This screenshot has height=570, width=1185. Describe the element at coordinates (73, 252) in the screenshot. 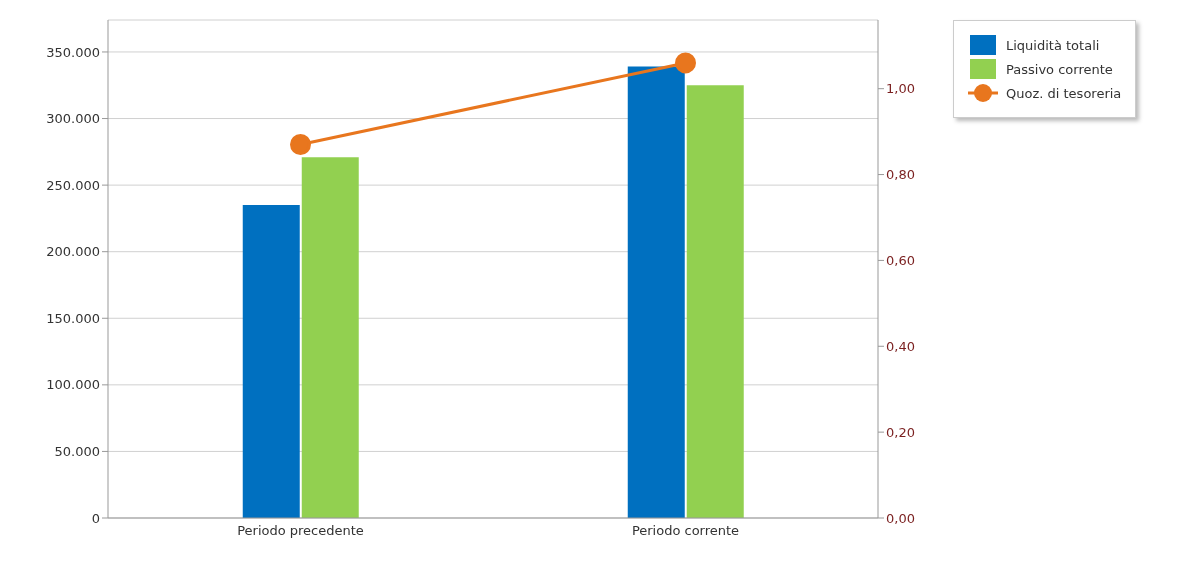

I see `y-tick-label: 200.000` at that location.